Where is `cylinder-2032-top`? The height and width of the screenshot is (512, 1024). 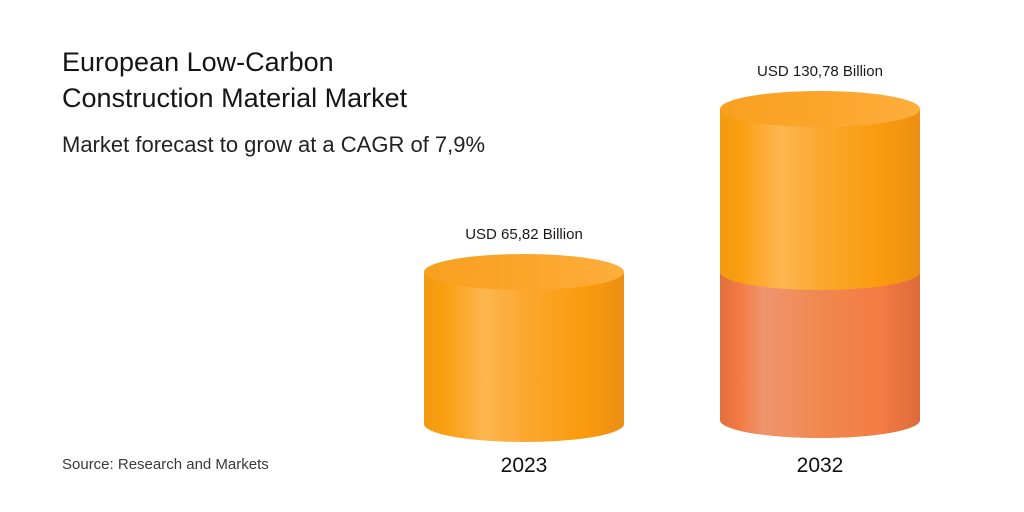
cylinder-2032-top is located at coordinates (820, 109).